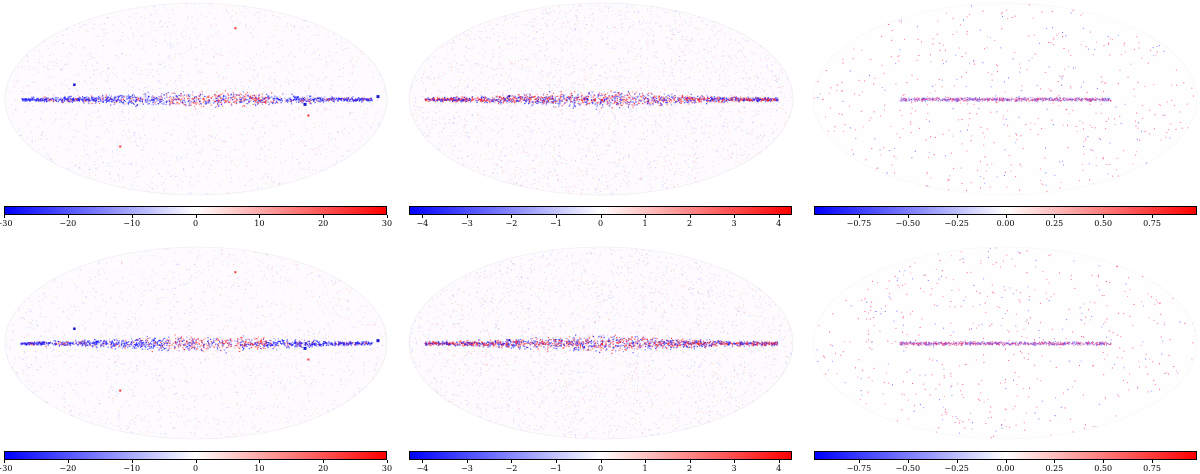  I want to click on colorbar-tick-label: 20, so click(323, 468).